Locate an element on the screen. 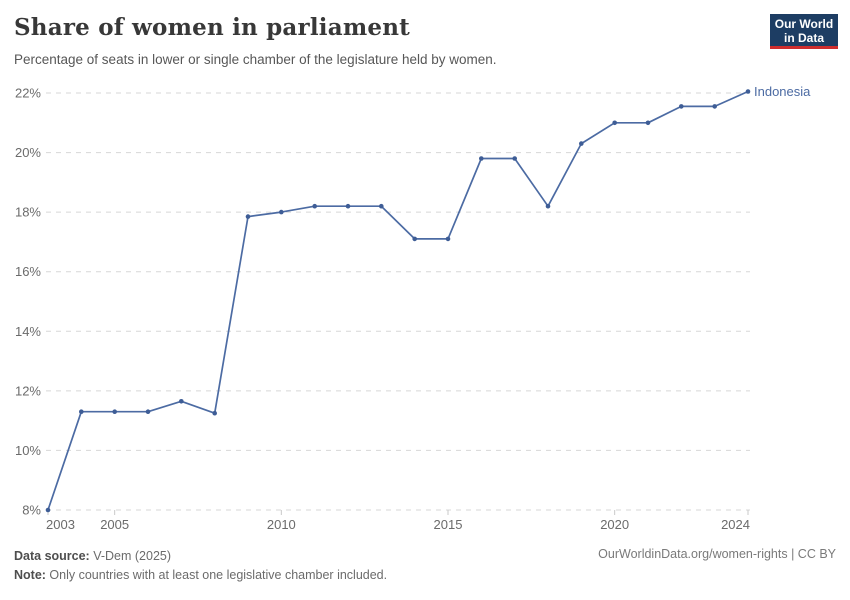 This screenshot has height=600, width=850. owid-logo: Our World in Data is located at coordinates (804, 31).